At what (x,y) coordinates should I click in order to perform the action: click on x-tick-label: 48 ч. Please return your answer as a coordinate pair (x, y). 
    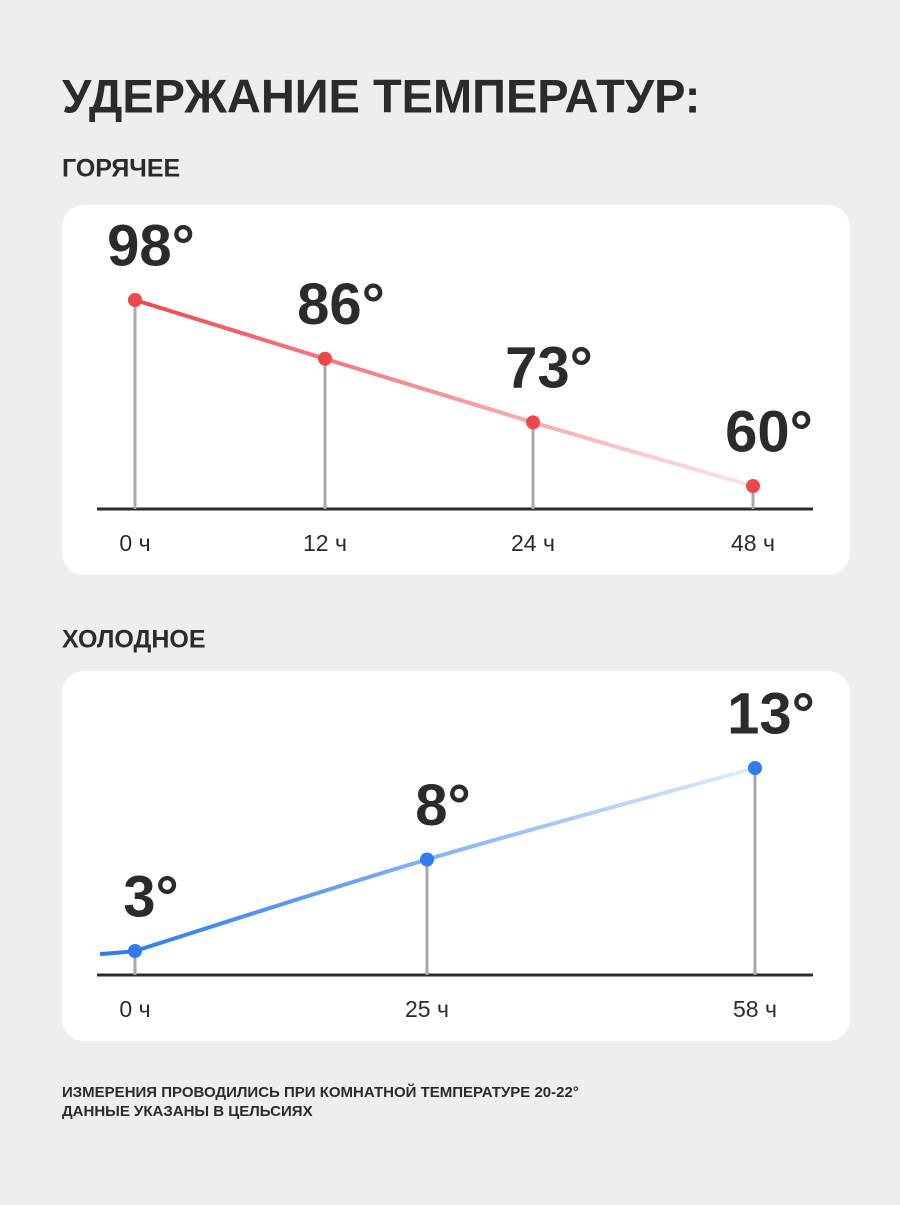
    Looking at the image, I should click on (753, 543).